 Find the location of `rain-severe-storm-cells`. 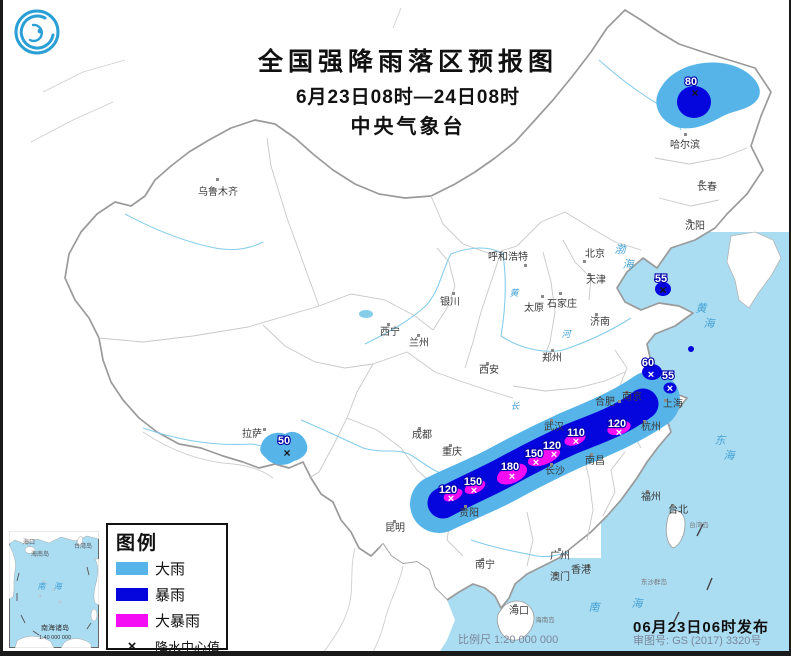

rain-severe-storm-cells is located at coordinates (537, 461).